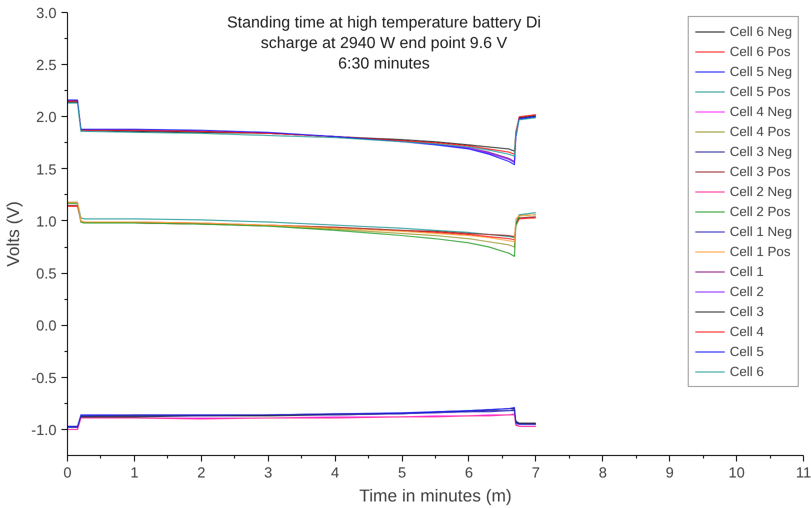 This screenshot has width=811, height=508. I want to click on x-tick-label: 0, so click(67, 474).